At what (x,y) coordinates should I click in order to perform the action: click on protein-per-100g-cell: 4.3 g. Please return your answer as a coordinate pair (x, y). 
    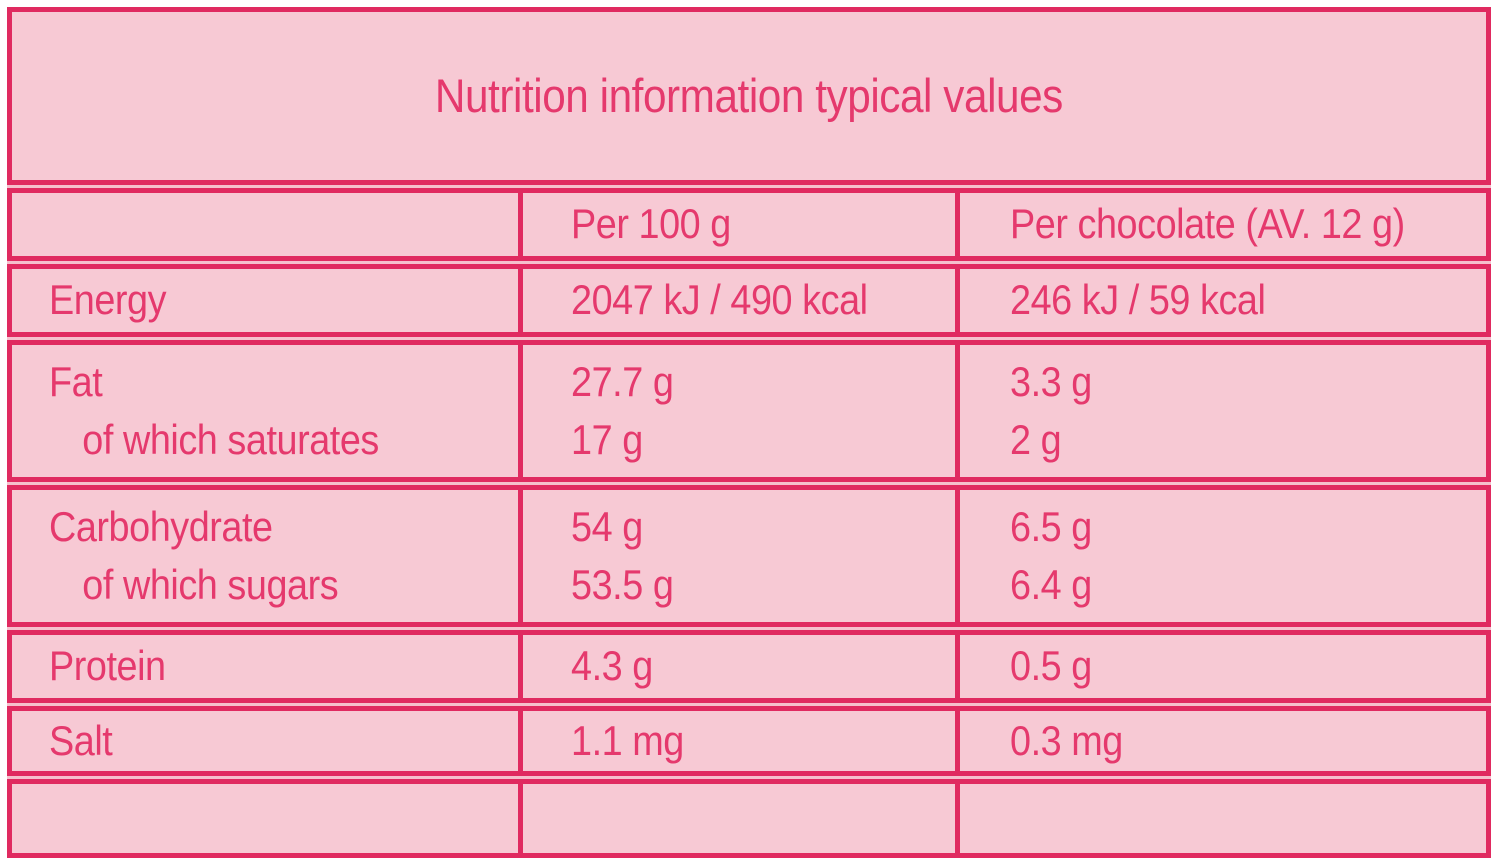
    Looking at the image, I should click on (736, 666).